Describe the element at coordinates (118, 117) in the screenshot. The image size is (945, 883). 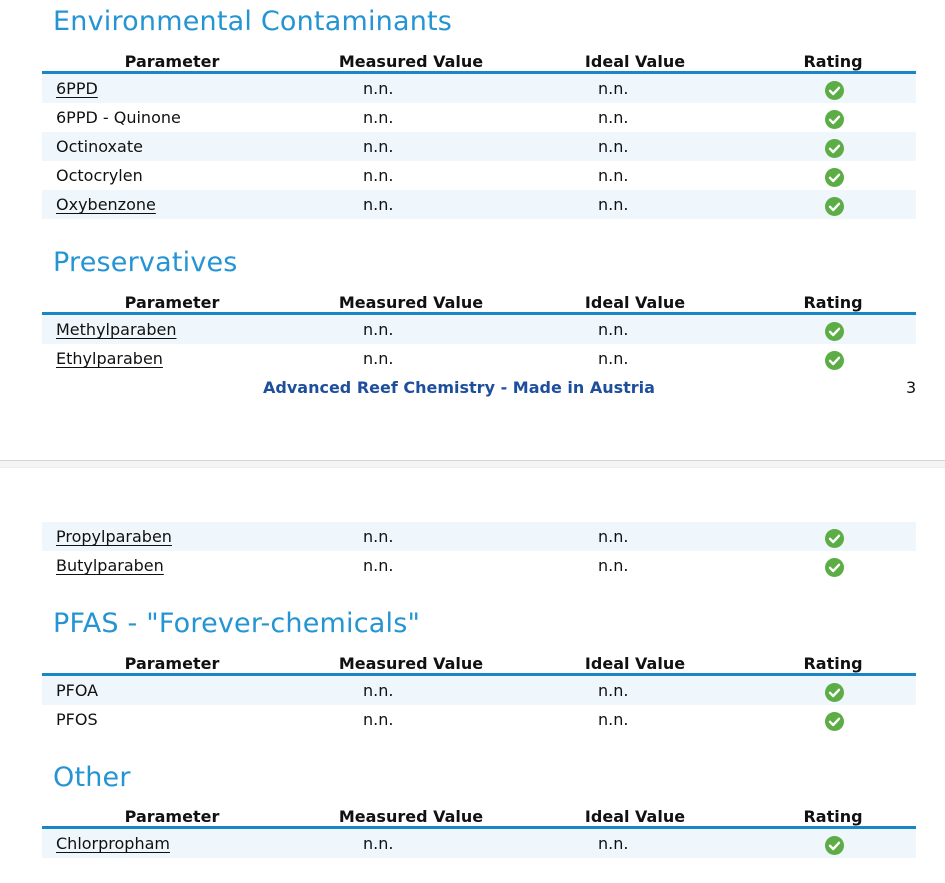
I see `parameter-name: 6PPD - Quinone` at that location.